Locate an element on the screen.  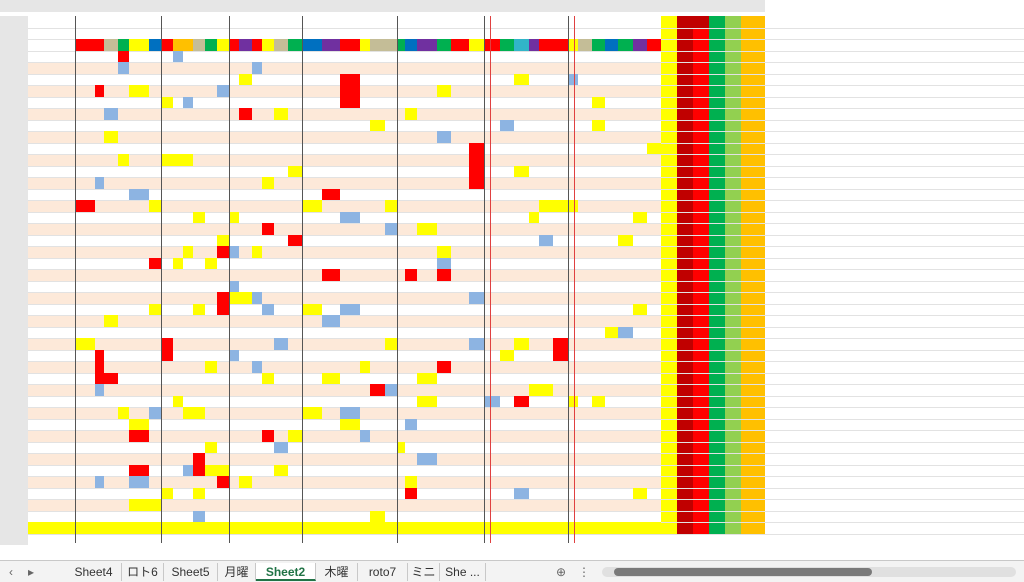
total-number is located at coordinates (199, 528).